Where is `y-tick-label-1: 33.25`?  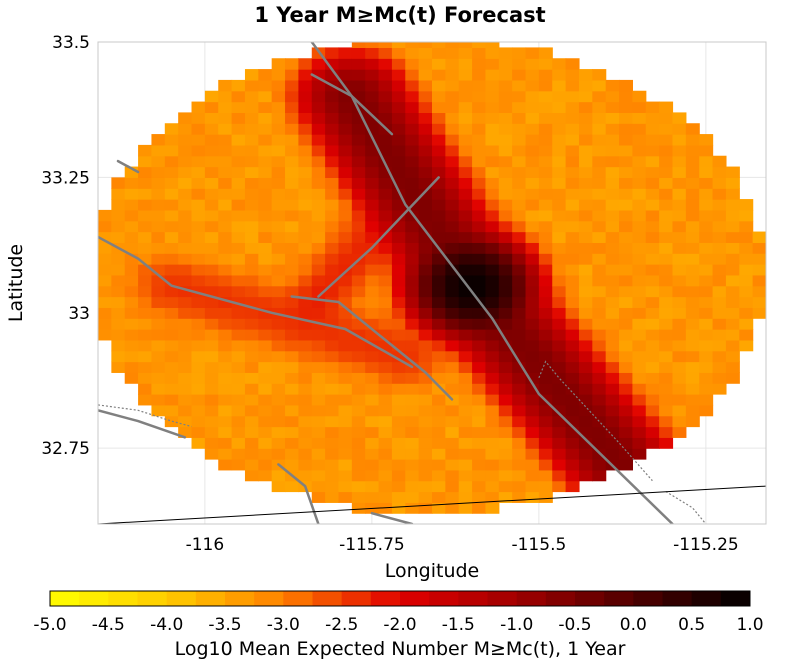 y-tick-label-1: 33.25 is located at coordinates (65, 178).